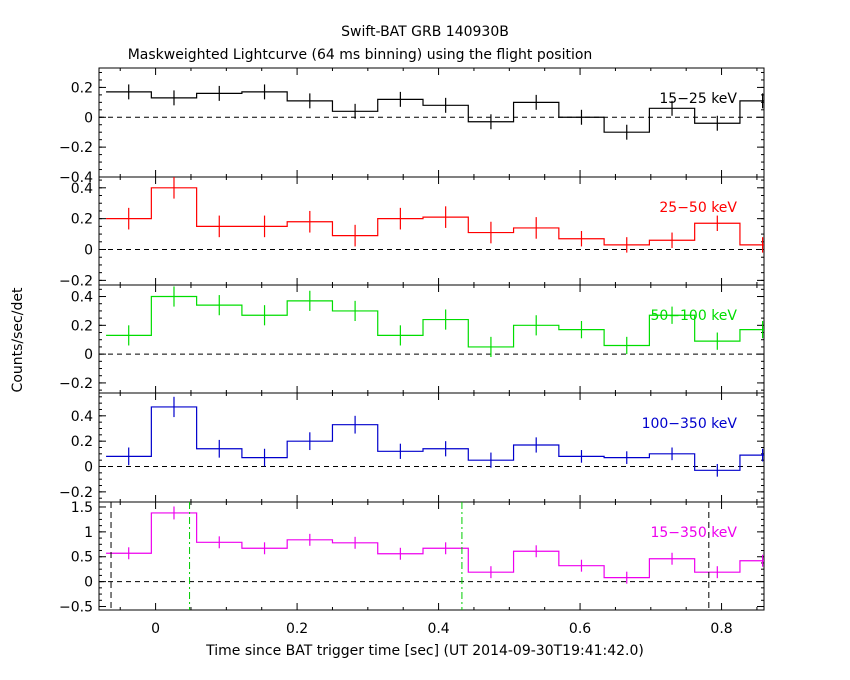 This screenshot has height=680, width=850. Describe the element at coordinates (438, 629) in the screenshot. I see `x-tick-label: 0.4` at that location.